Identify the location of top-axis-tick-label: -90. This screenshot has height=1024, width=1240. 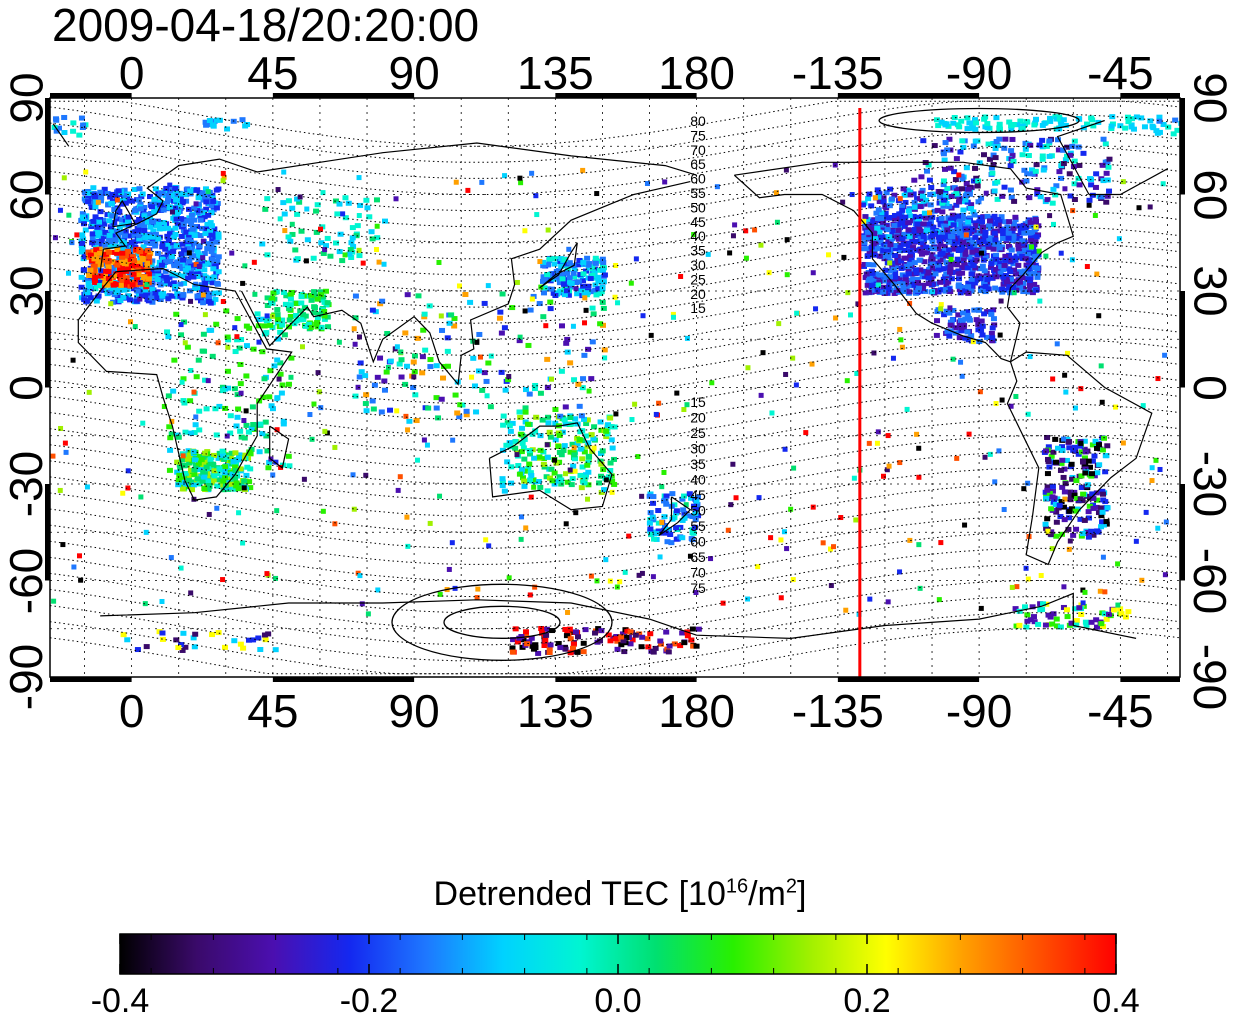
(979, 73).